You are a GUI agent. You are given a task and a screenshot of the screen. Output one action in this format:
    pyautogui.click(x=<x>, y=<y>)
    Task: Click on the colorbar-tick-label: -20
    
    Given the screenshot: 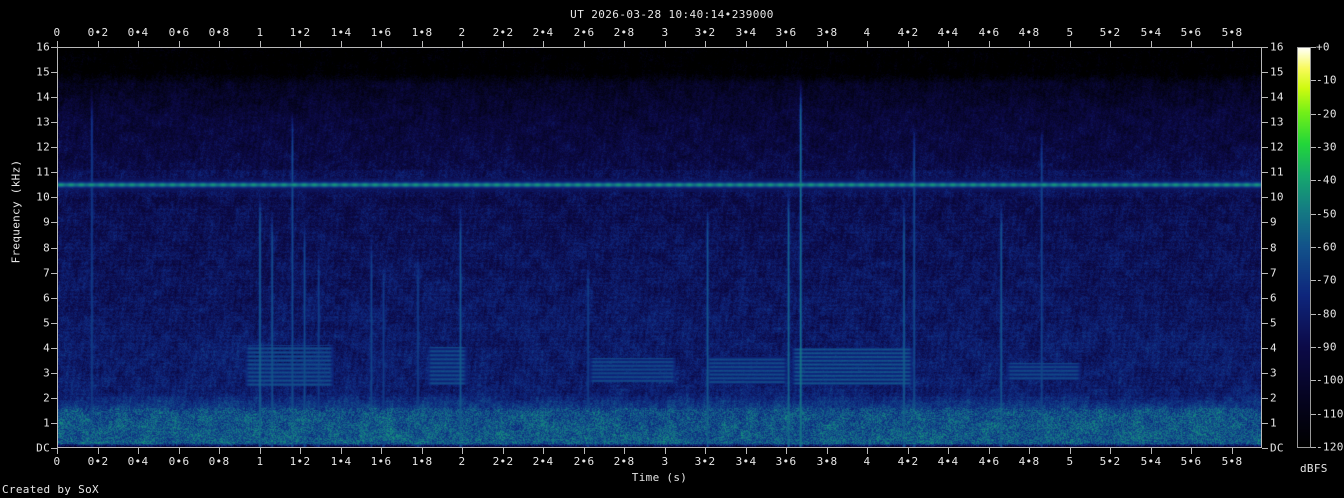 What is the action you would take?
    pyautogui.click(x=1326, y=114)
    